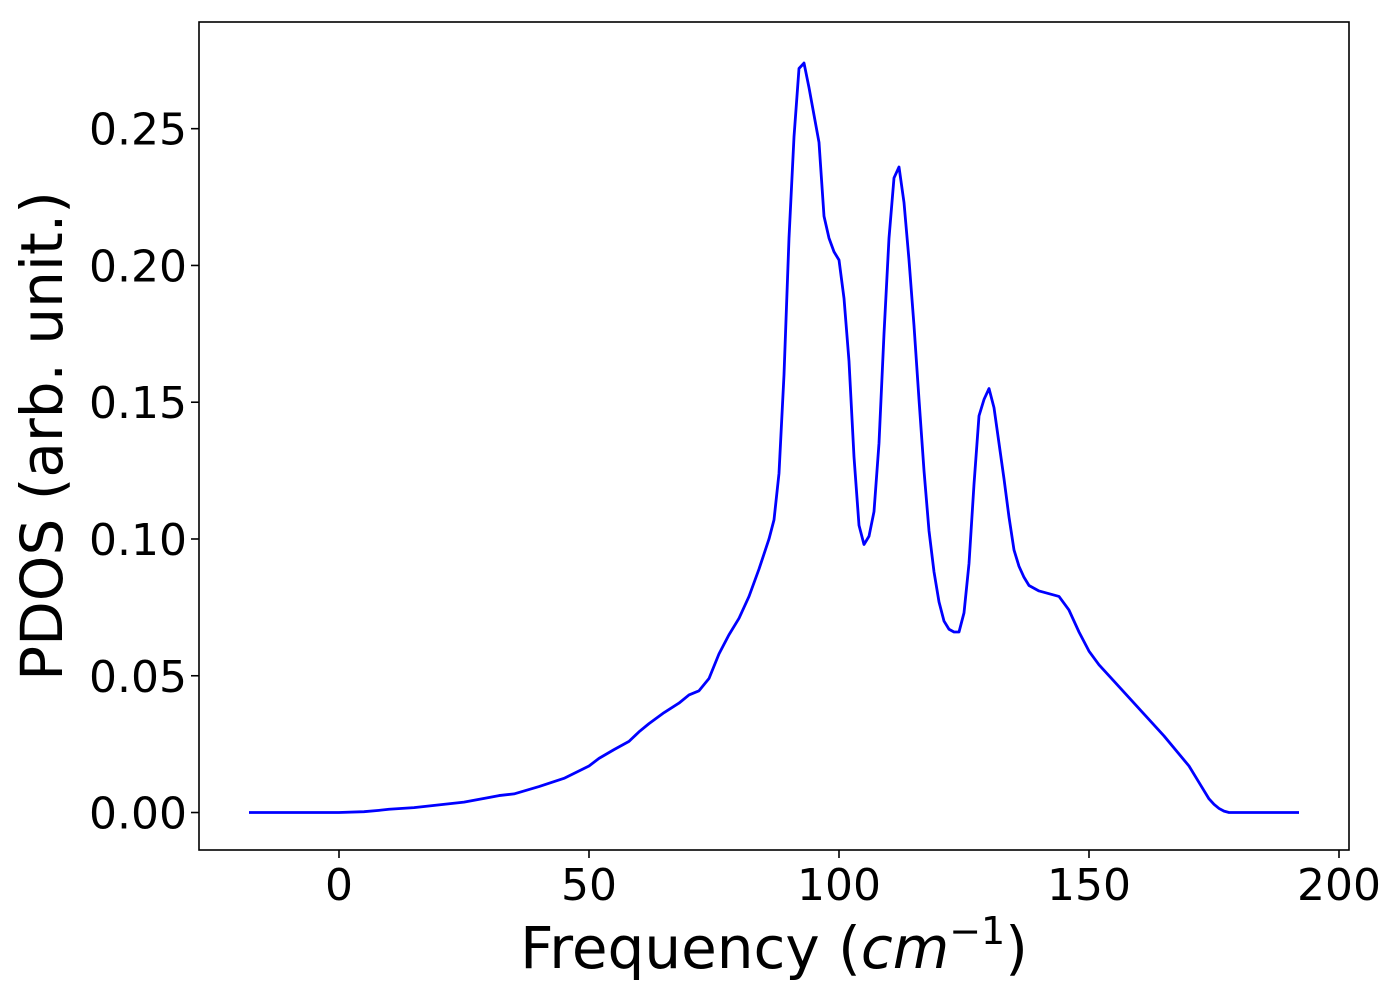 The width and height of the screenshot is (1400, 1000). What do you see at coordinates (138, 403) in the screenshot?
I see `y-tick-label: 0.15` at bounding box center [138, 403].